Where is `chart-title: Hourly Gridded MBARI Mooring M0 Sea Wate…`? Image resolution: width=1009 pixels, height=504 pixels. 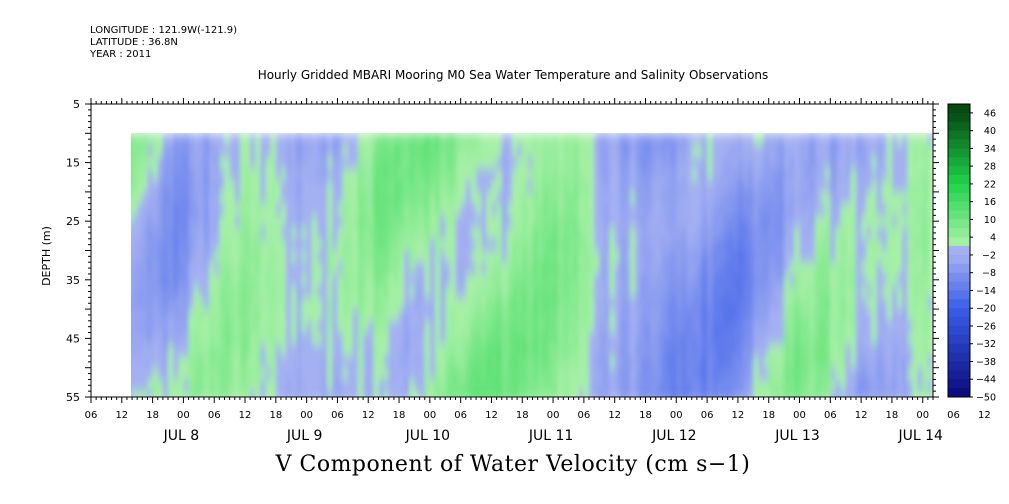
chart-title: Hourly Gridded MBARI Mooring M0 Sea Wate… is located at coordinates (513, 75).